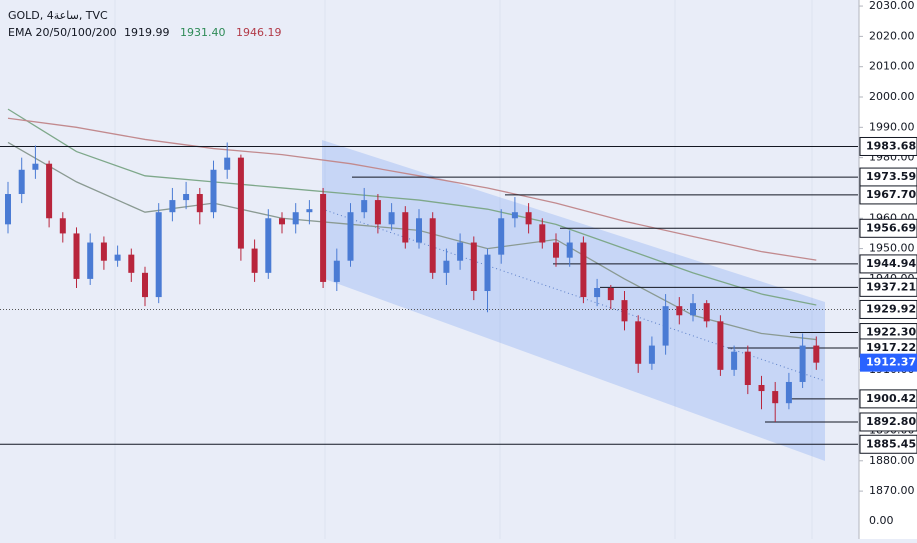  Describe the element at coordinates (891, 443) in the screenshot. I see `level-label: 1885.45` at that location.